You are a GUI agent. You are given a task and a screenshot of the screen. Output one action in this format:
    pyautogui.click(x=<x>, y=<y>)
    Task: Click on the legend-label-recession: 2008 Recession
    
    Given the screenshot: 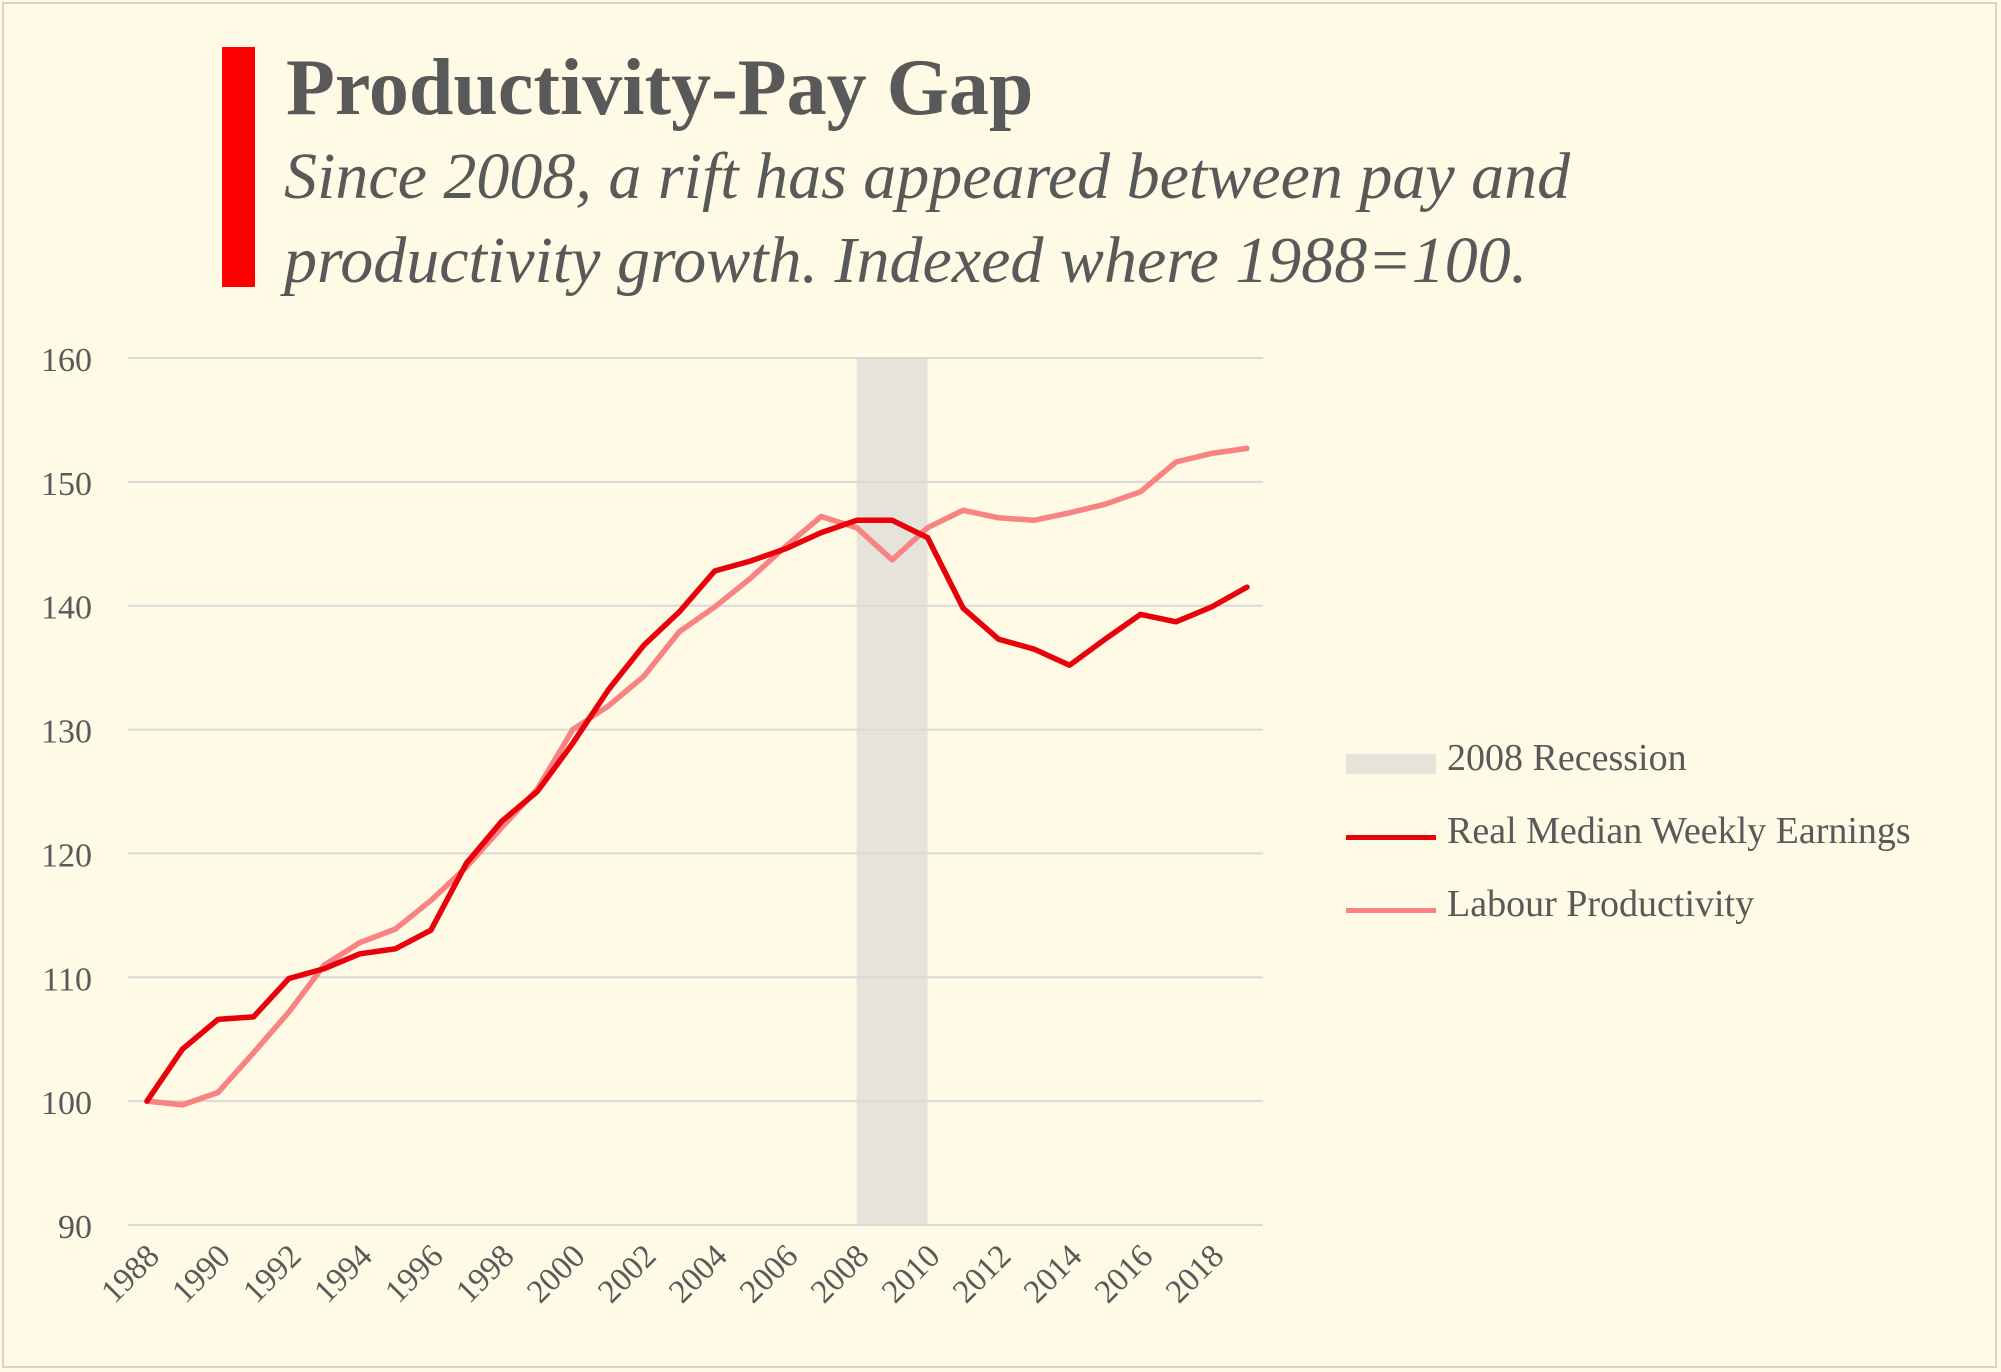 What is the action you would take?
    pyautogui.click(x=1567, y=758)
    